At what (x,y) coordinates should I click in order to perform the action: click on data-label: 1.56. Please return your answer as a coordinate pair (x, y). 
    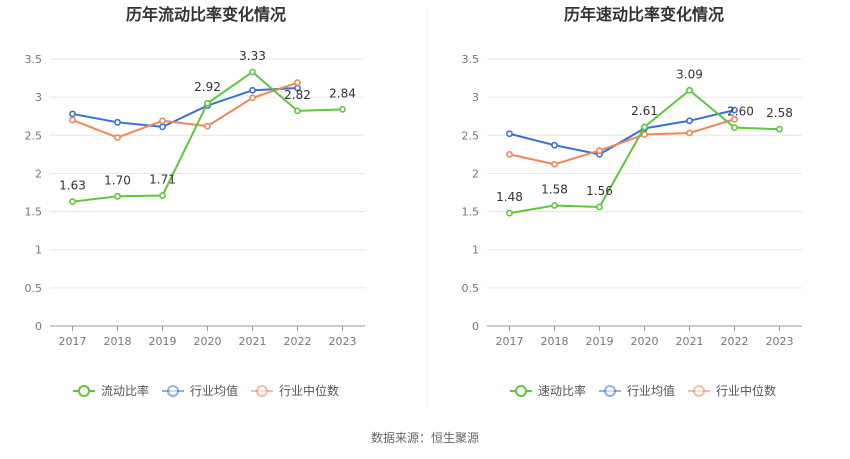
    Looking at the image, I should click on (599, 191).